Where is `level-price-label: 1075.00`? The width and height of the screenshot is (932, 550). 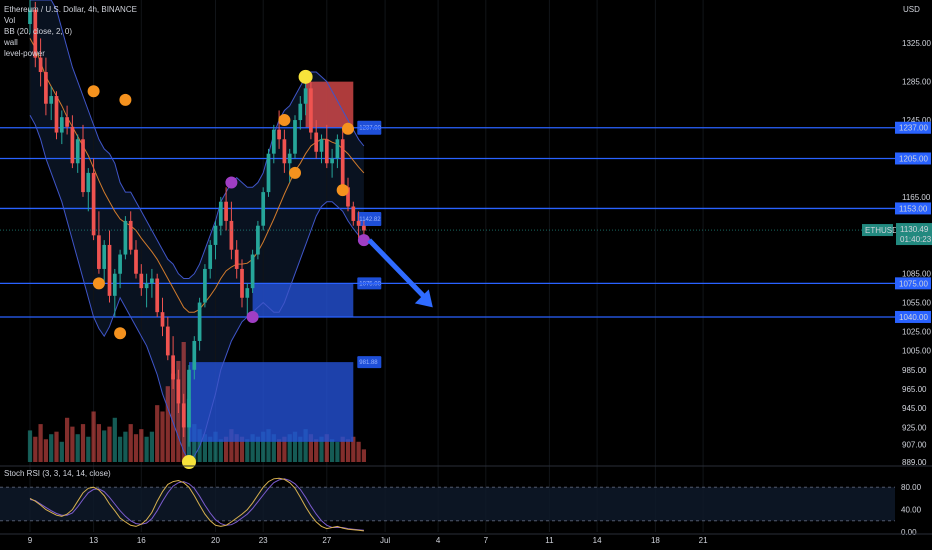
level-price-label: 1075.00 is located at coordinates (913, 283).